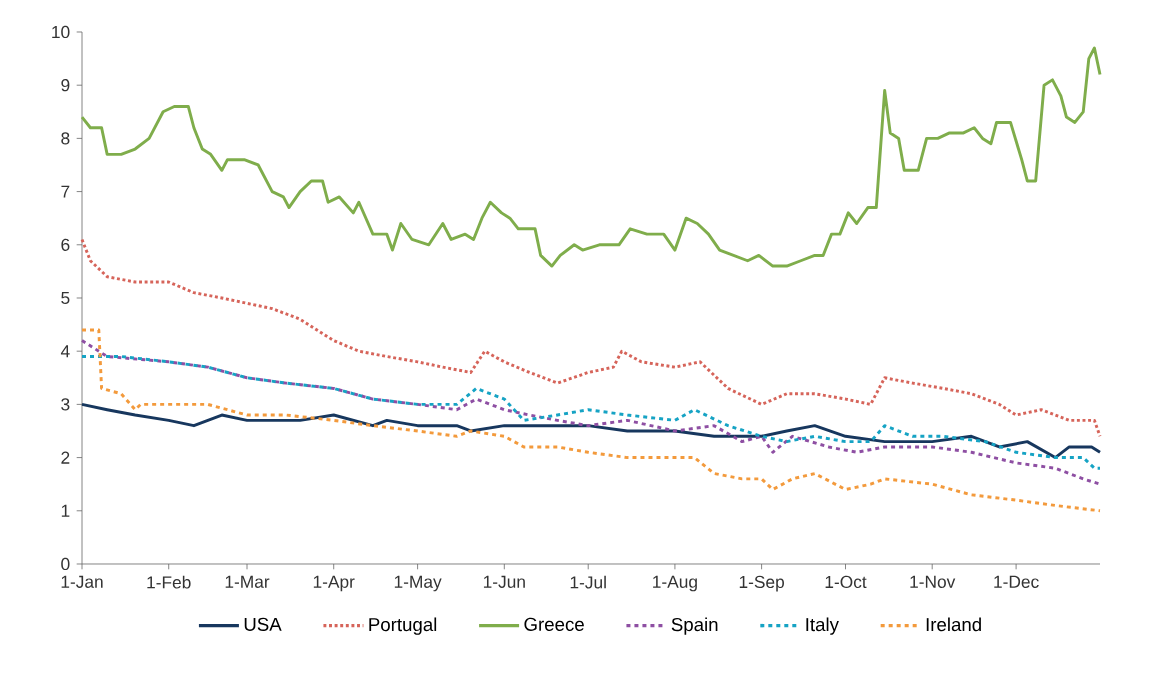 This screenshot has width=1154, height=681. What do you see at coordinates (1016, 581) in the screenshot?
I see `x-tick-label: 1-Dec` at bounding box center [1016, 581].